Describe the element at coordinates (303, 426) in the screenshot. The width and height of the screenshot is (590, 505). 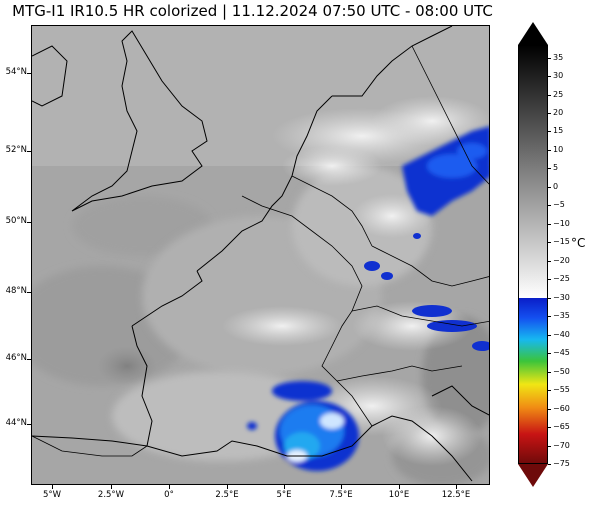
I see `convective-system` at that location.